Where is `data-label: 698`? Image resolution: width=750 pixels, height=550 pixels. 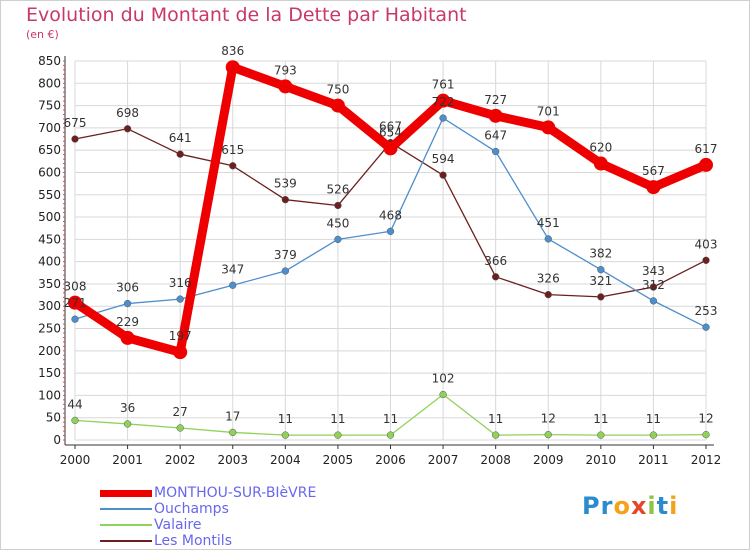
data-label: 698 is located at coordinates (127, 113).